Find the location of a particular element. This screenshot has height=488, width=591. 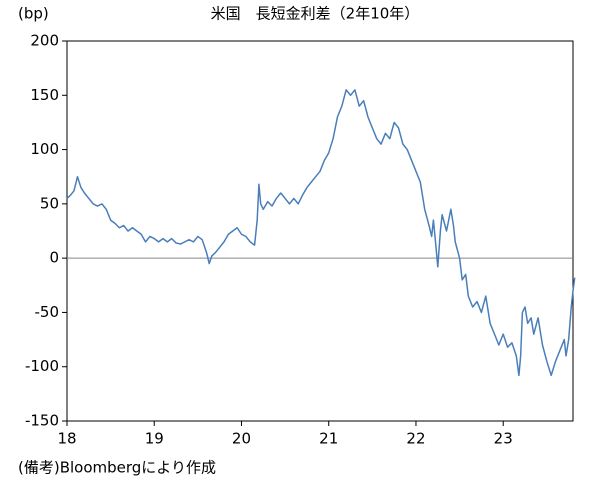

y-tick-label: 50 is located at coordinates (49, 203).